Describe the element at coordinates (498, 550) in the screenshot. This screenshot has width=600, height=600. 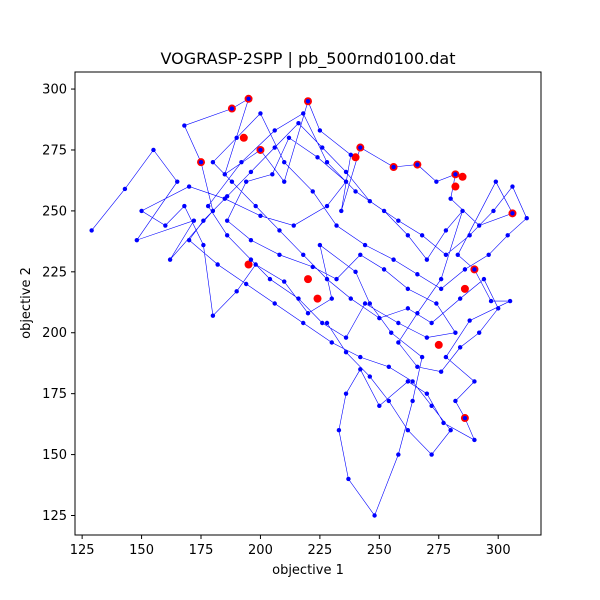
I see `x-tick-label: 300` at that location.